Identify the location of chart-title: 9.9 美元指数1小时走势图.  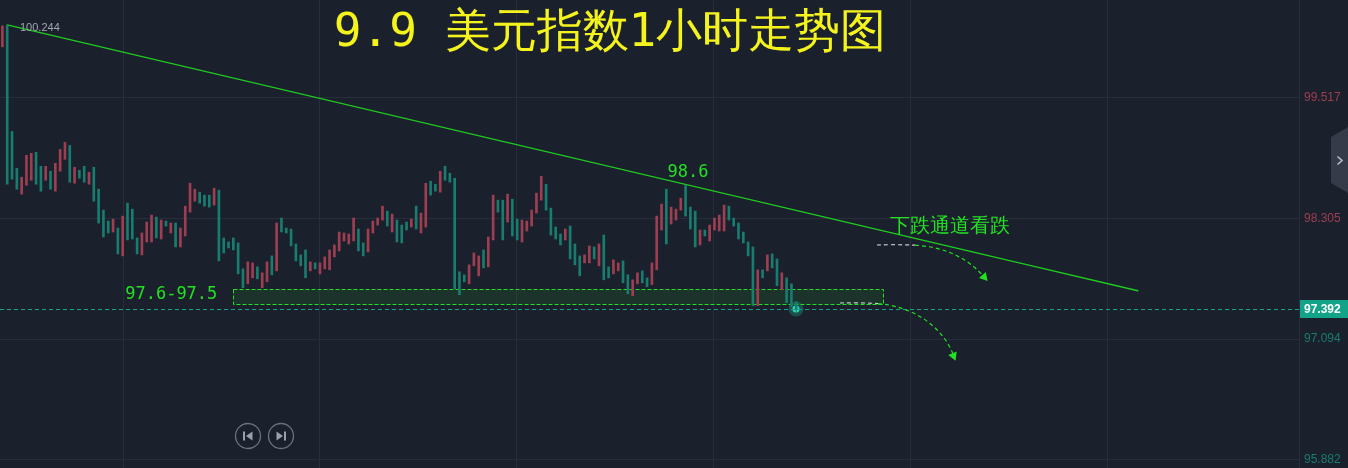
(610, 29).